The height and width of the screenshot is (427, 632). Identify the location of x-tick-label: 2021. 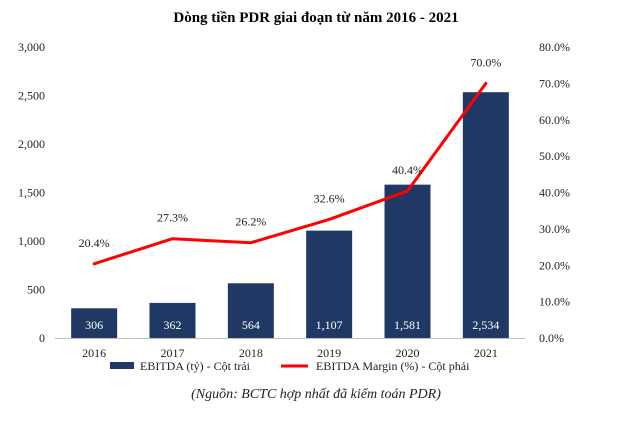
(486, 353).